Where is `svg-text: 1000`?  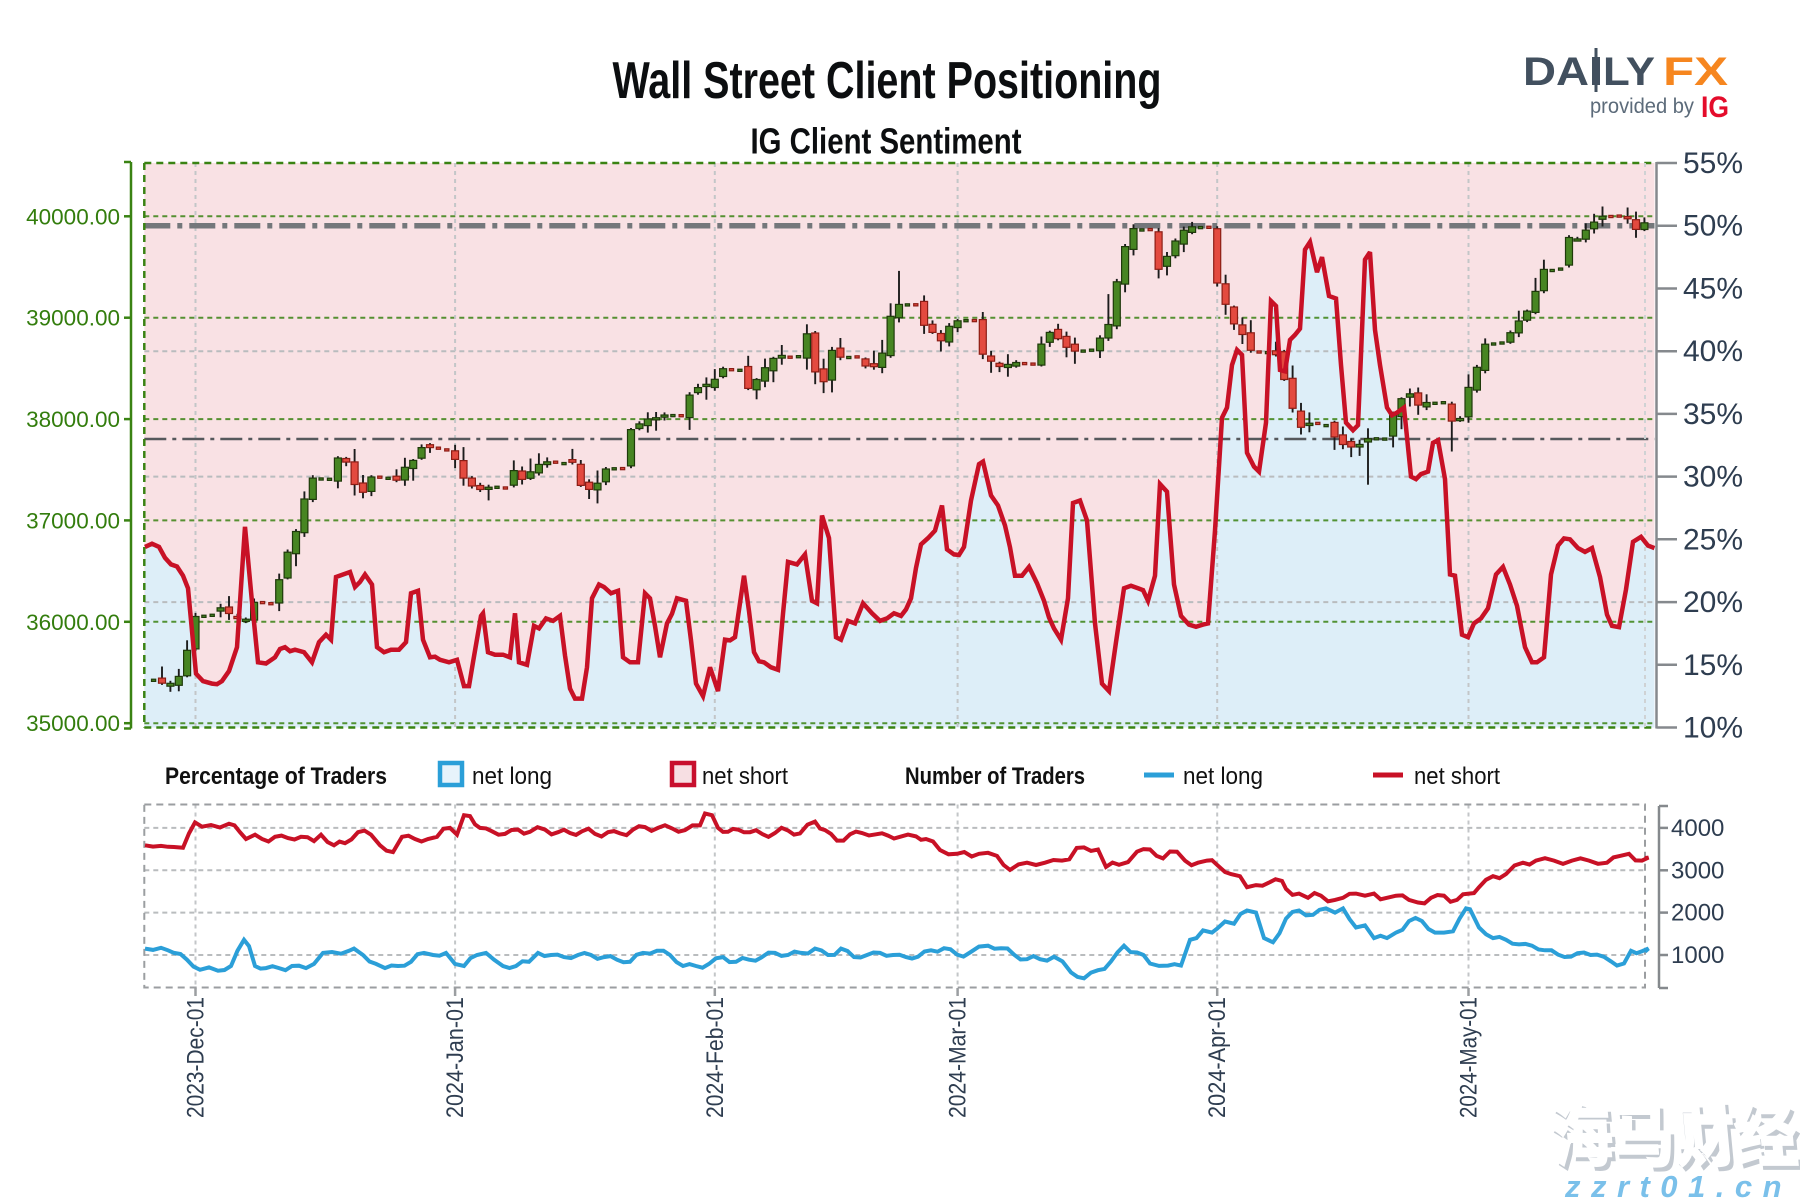 svg-text: 1000 is located at coordinates (1697, 955).